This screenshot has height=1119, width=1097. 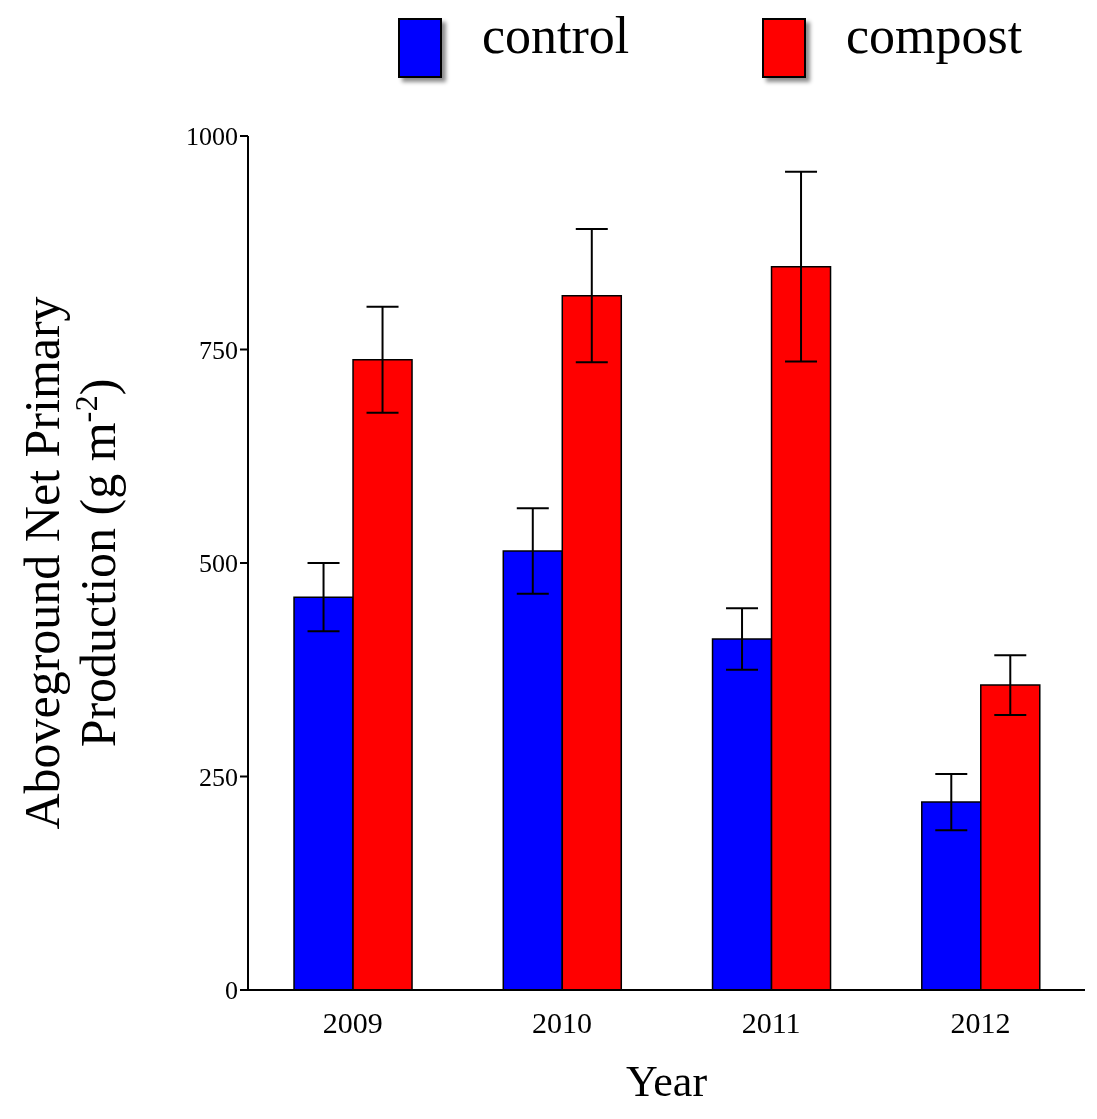 I want to click on x-tick-label: 2011, so click(x=771, y=1023).